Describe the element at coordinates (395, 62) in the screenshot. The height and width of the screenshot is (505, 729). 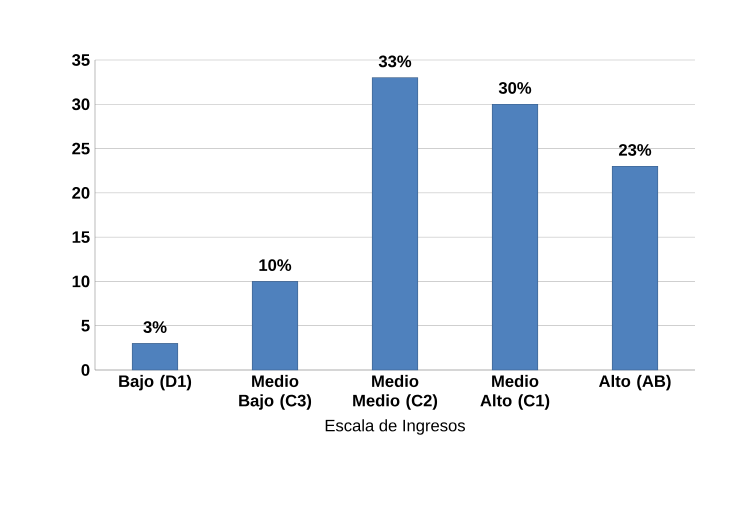
I see `data-label: 33%` at that location.